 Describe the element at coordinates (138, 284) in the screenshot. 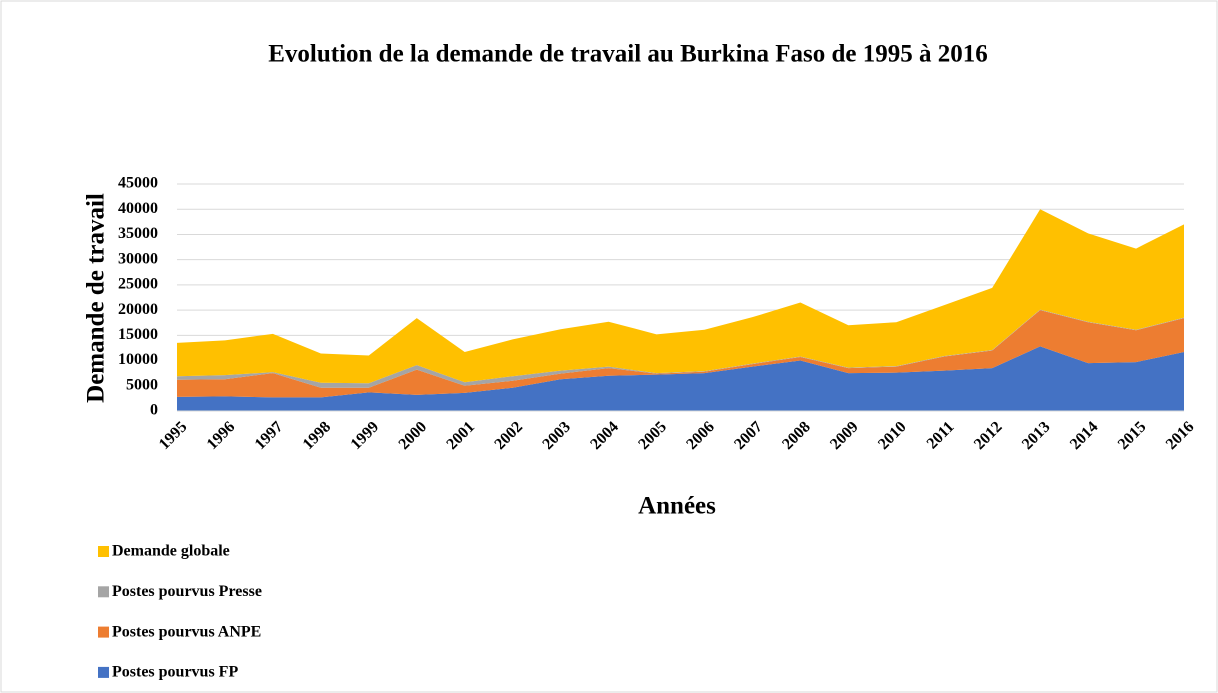

I see `y-tick-label: 25000` at that location.